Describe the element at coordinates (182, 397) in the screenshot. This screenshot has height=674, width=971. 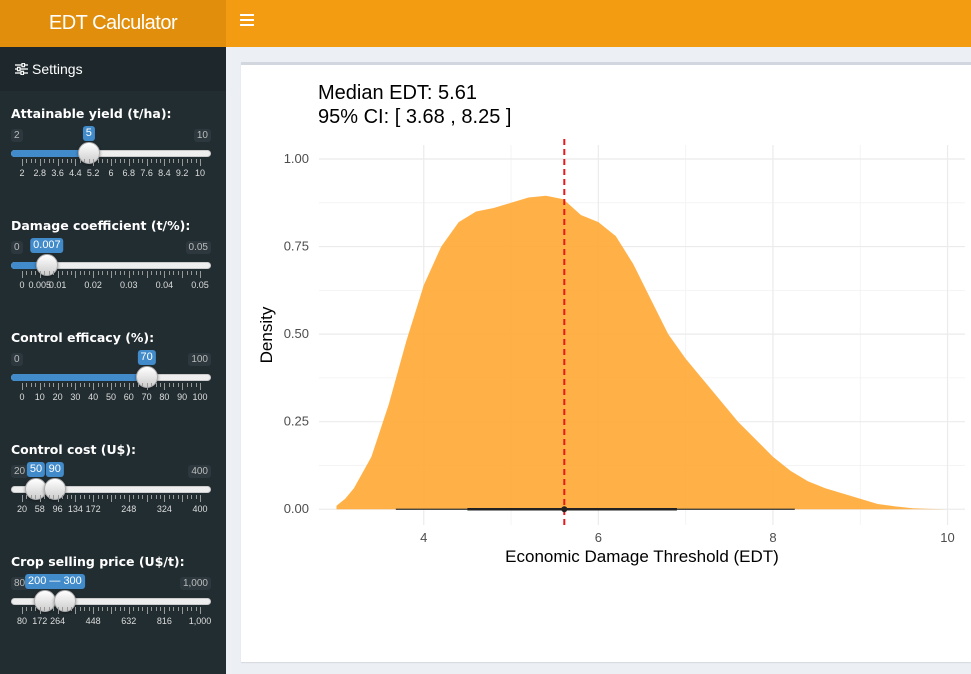
I see `slider-tick-label: 90` at that location.